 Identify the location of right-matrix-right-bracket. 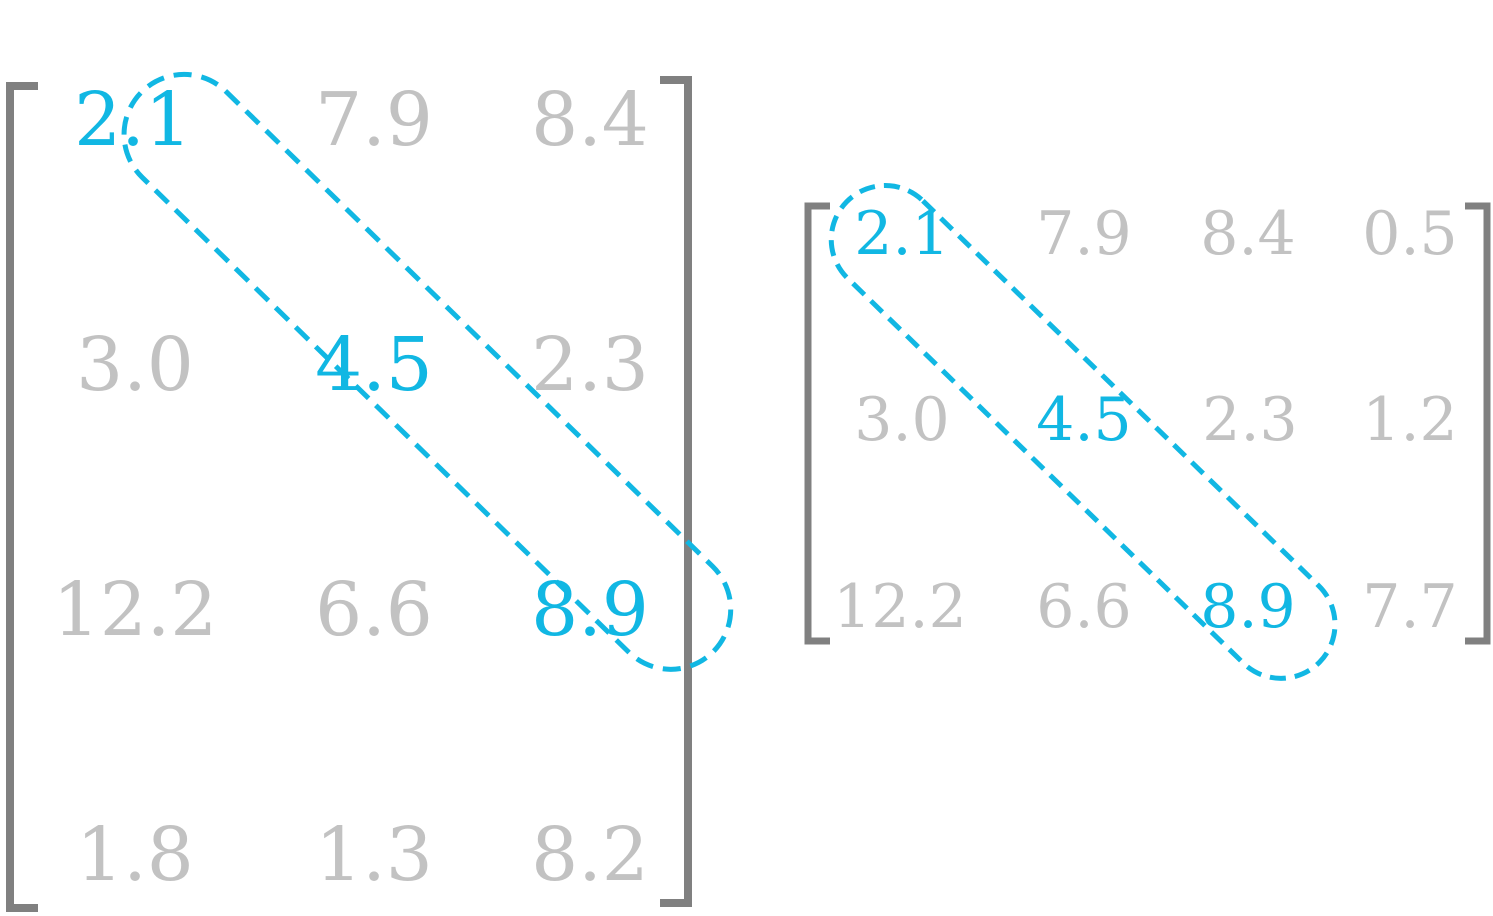
(1478, 423).